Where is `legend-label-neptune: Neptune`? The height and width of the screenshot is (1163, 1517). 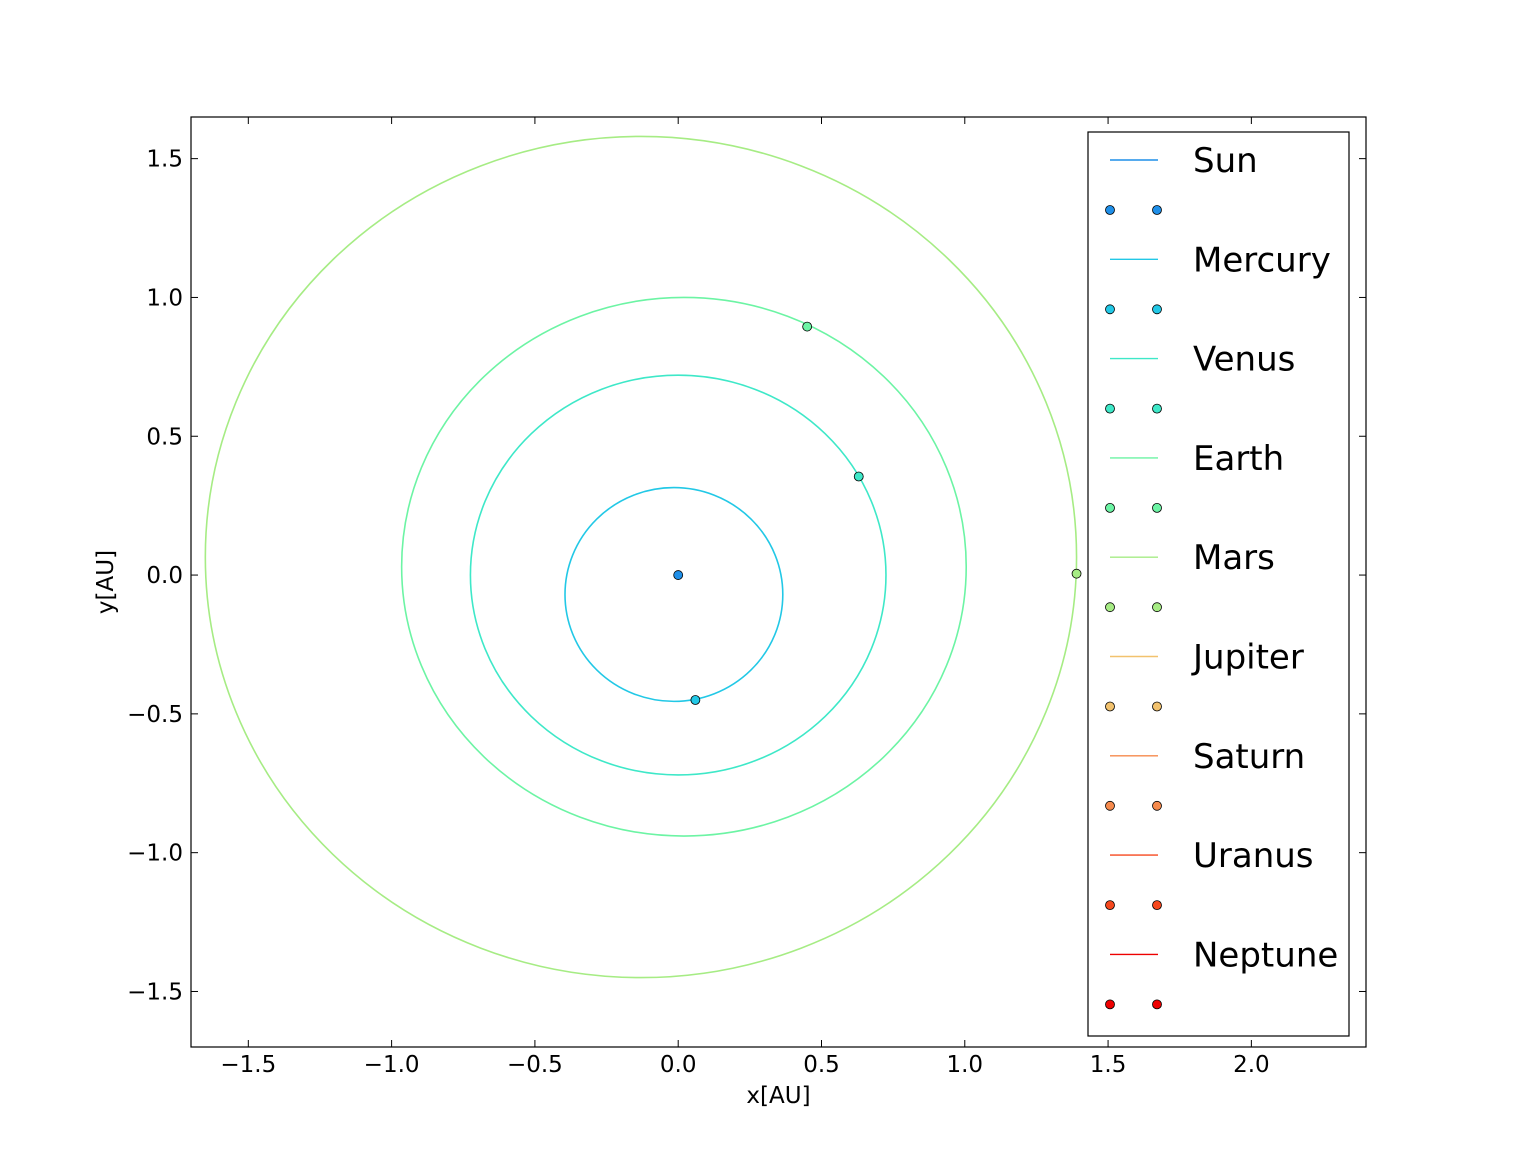 legend-label-neptune: Neptune is located at coordinates (1265, 955).